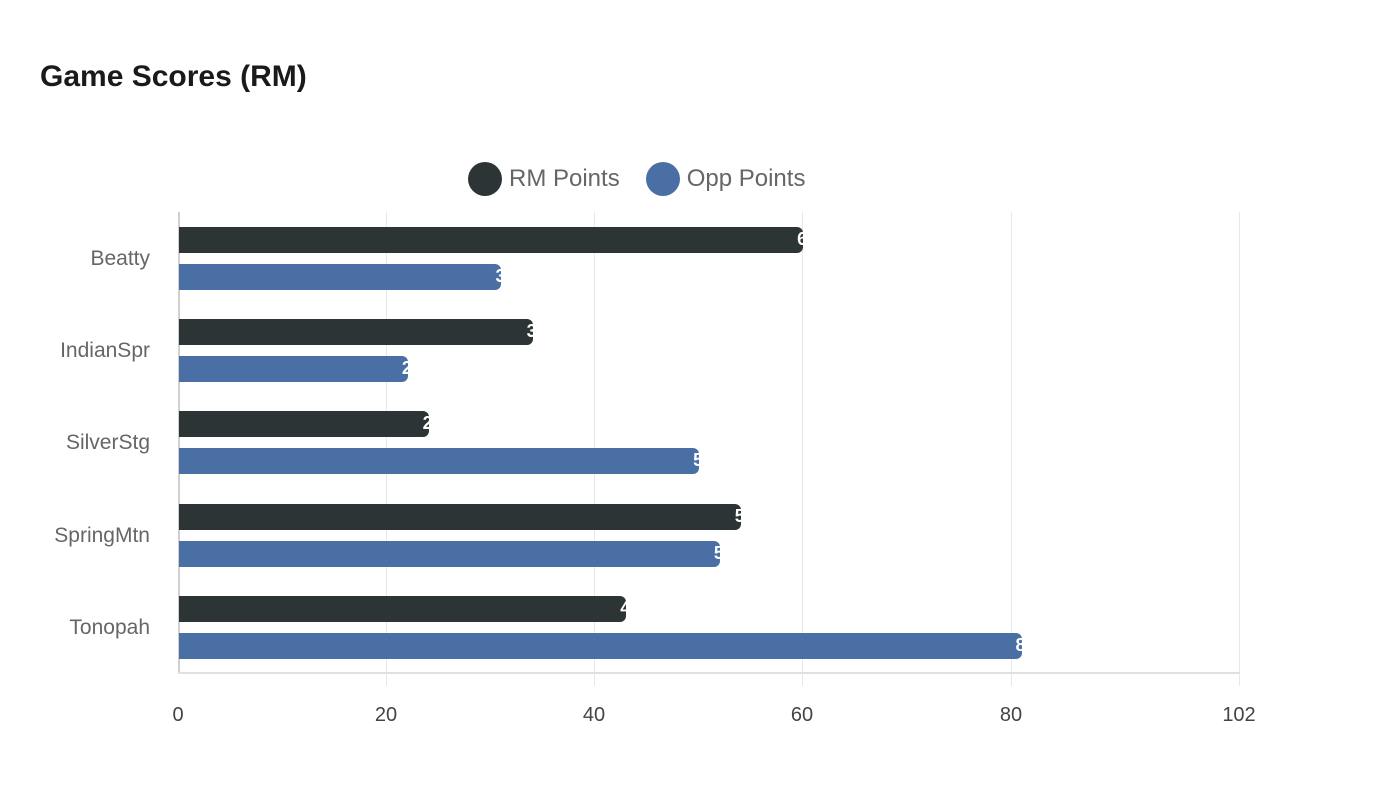 This screenshot has height=800, width=1400. I want to click on legend-label: RM Points, so click(564, 178).